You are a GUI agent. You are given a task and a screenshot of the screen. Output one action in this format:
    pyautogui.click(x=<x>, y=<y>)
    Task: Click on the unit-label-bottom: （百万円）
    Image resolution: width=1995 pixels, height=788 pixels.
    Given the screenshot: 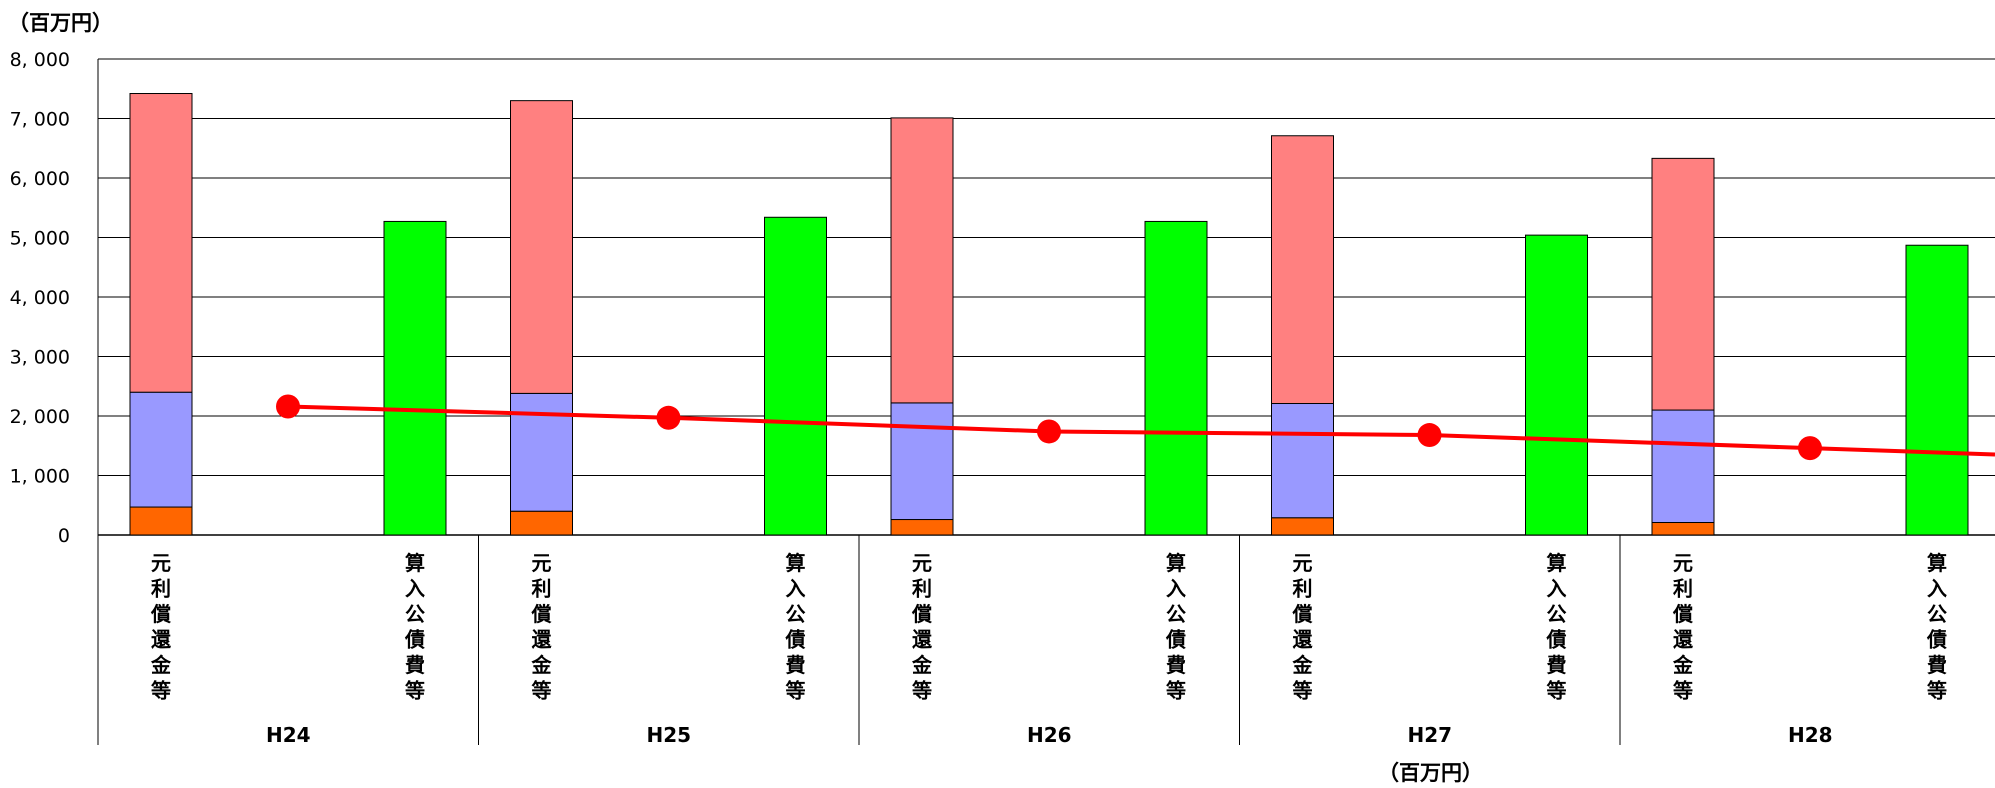 What is the action you would take?
    pyautogui.click(x=1430, y=772)
    